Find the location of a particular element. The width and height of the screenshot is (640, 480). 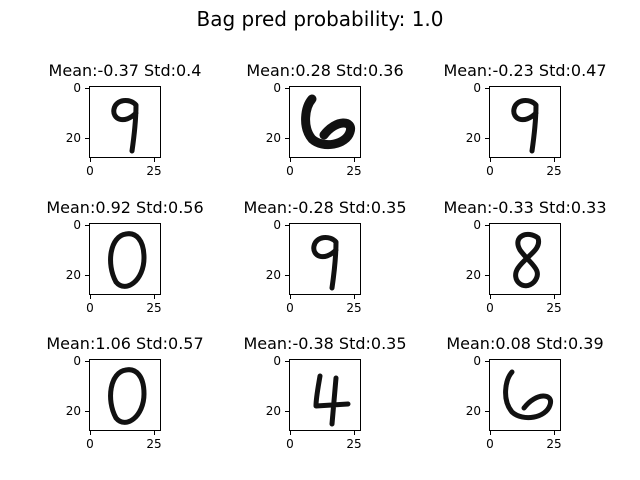

panel-title: Mean:0.28 Std:0.36 is located at coordinates (325, 70).